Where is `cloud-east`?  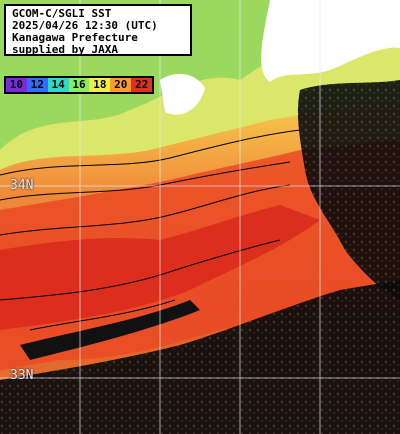 cloud-east is located at coordinates (348, 190).